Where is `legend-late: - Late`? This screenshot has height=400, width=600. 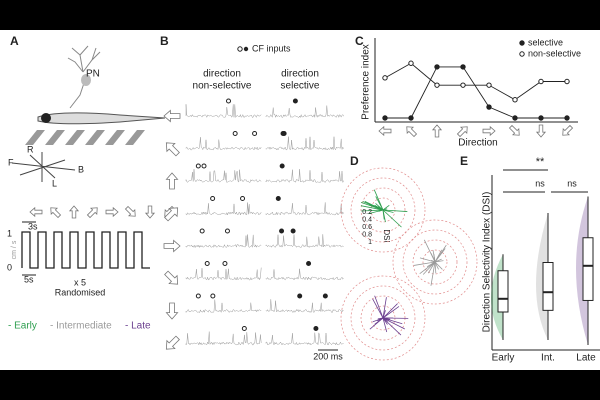 legend-late: - Late is located at coordinates (138, 326).